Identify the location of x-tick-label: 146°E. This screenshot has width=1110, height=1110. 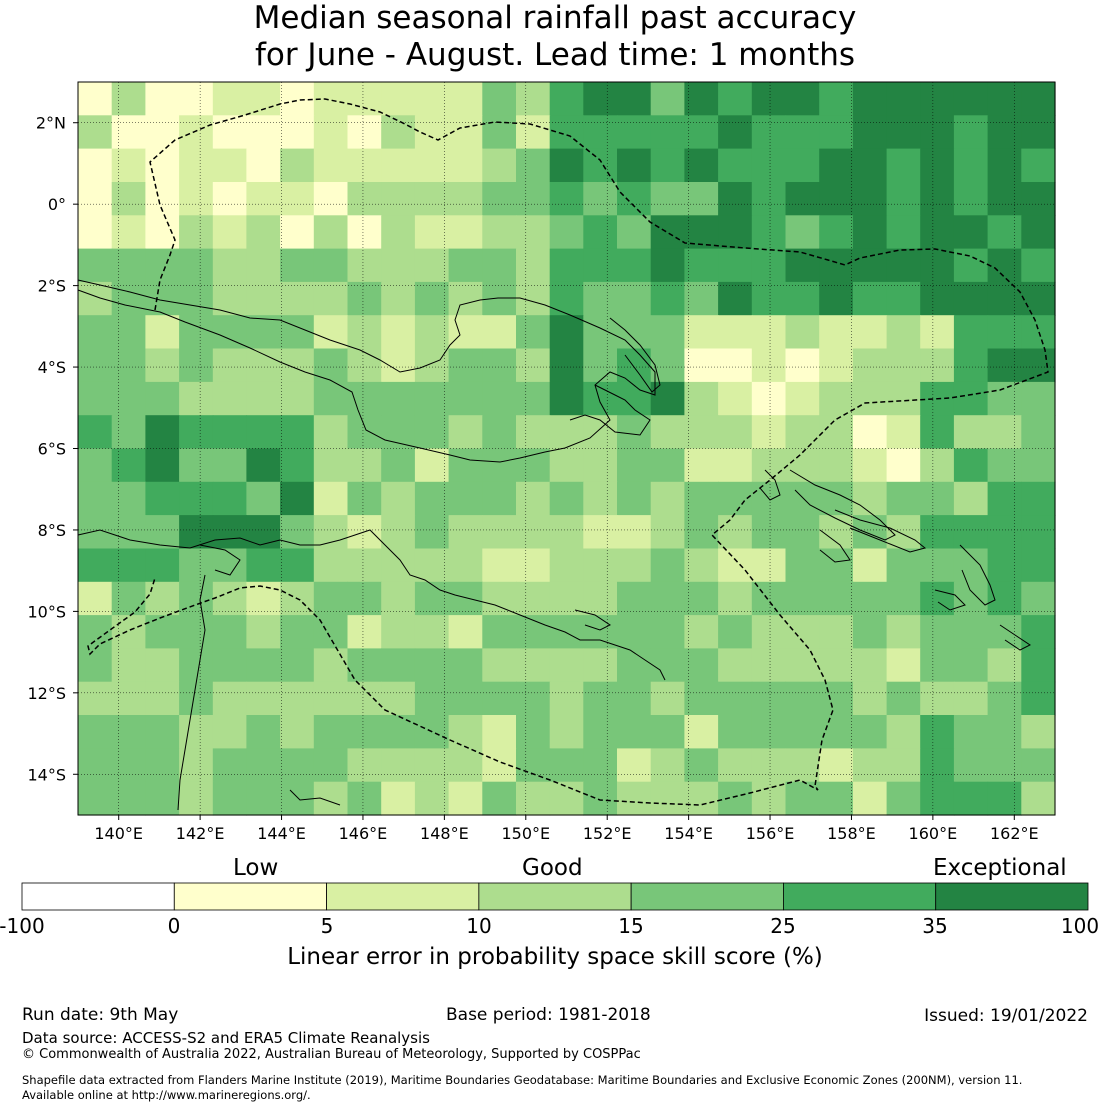
(363, 833).